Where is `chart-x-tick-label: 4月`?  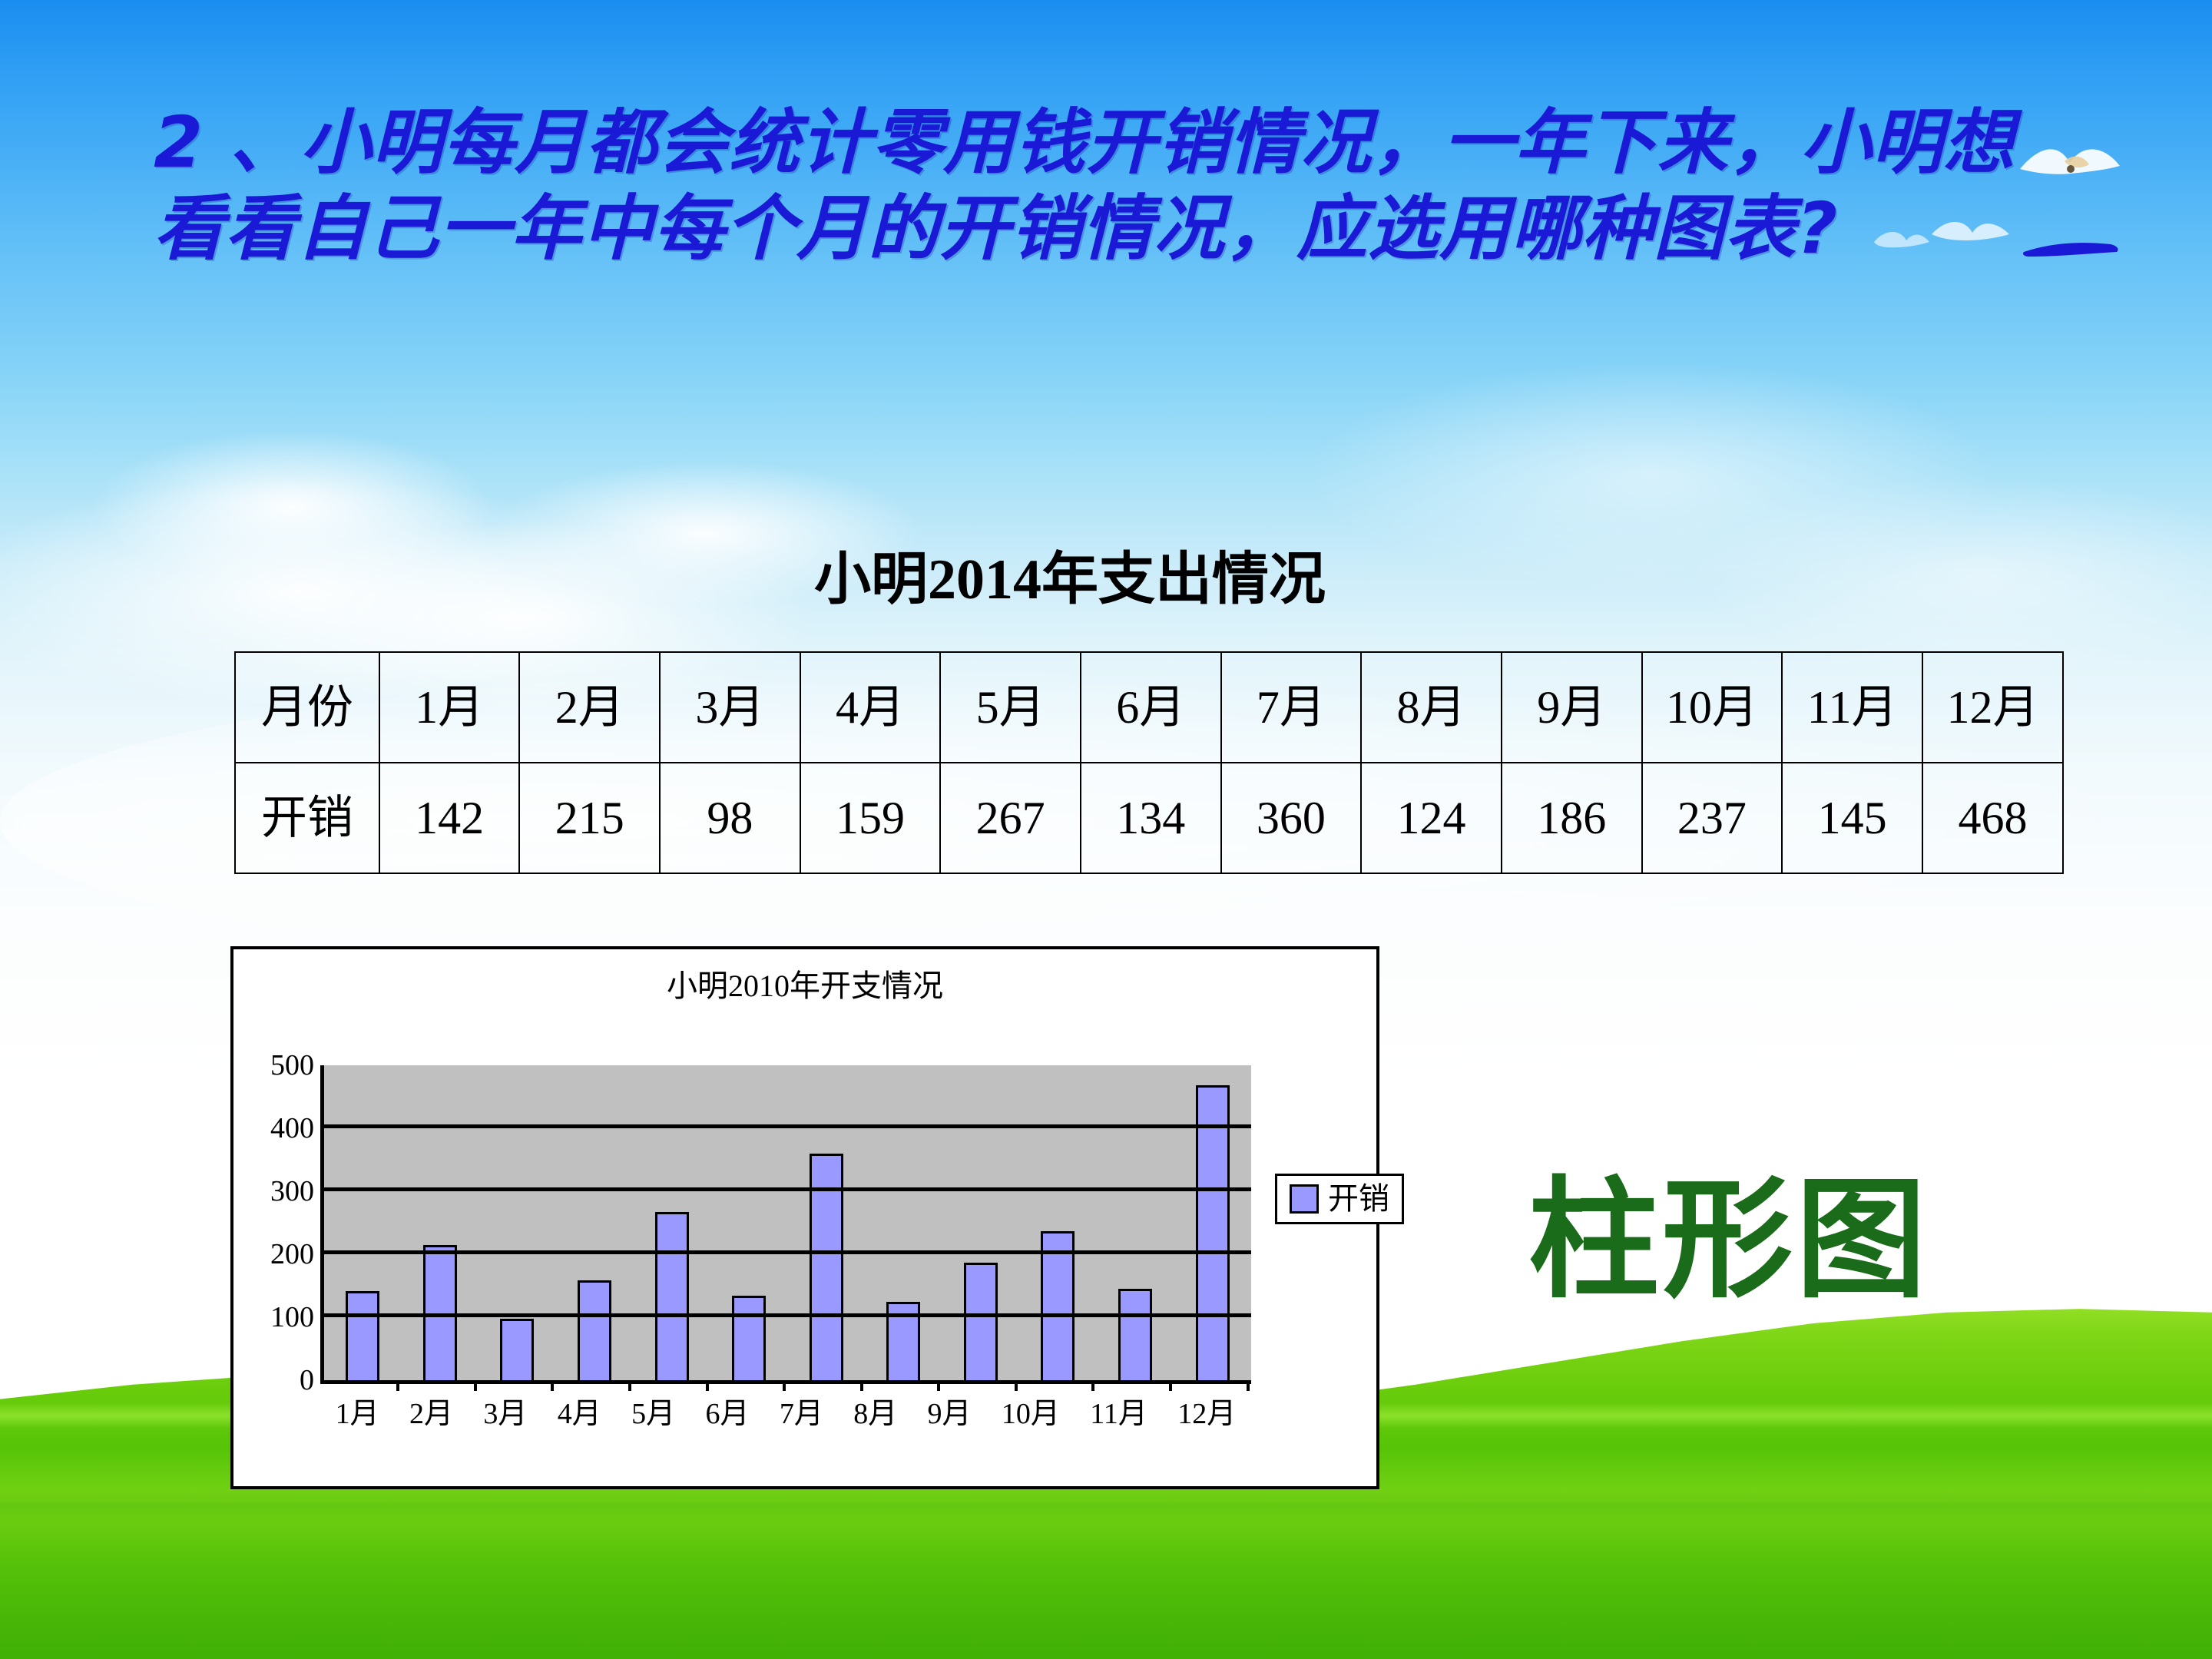 chart-x-tick-label: 4月 is located at coordinates (579, 1414).